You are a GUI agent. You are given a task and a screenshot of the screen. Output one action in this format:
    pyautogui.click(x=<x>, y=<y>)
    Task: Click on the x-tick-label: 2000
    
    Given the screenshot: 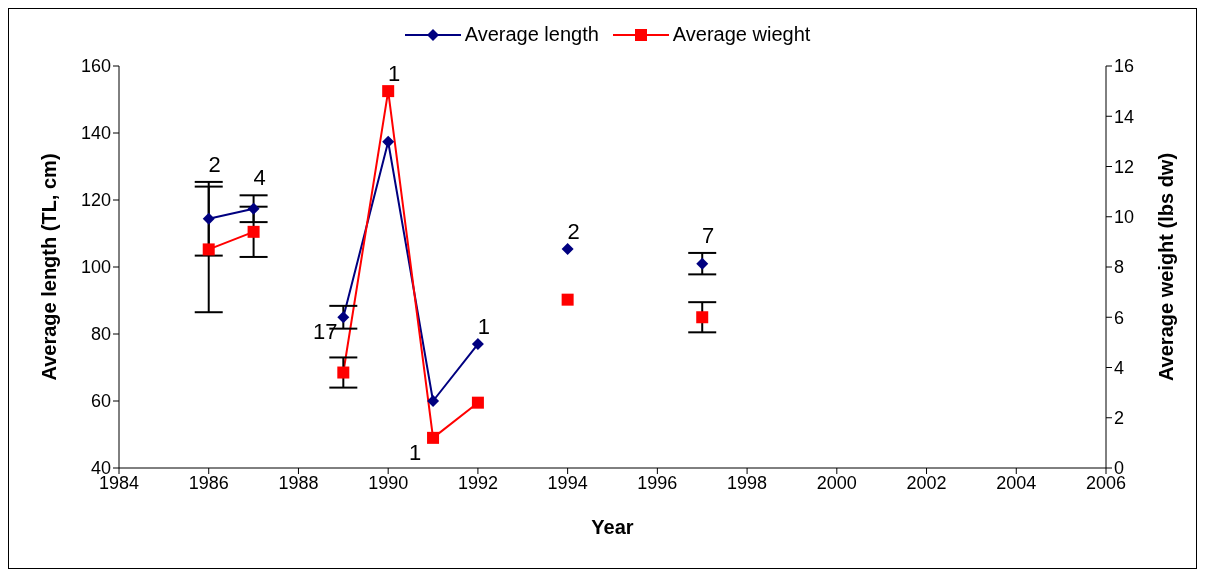 What is the action you would take?
    pyautogui.click(x=836, y=482)
    